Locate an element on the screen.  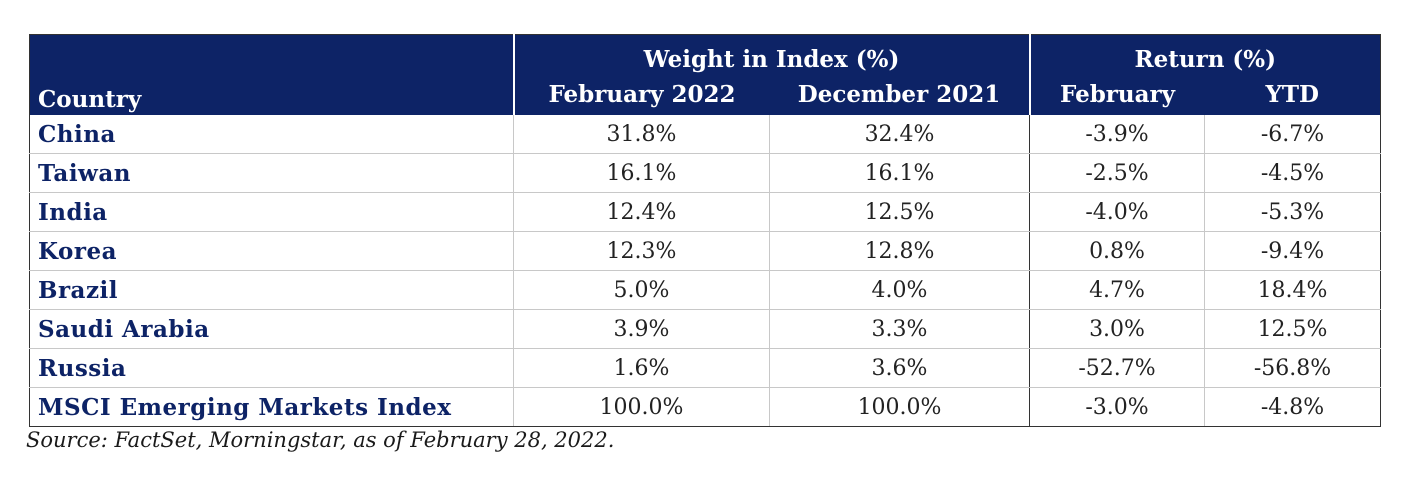
cell-country: India is located at coordinates (271, 212).